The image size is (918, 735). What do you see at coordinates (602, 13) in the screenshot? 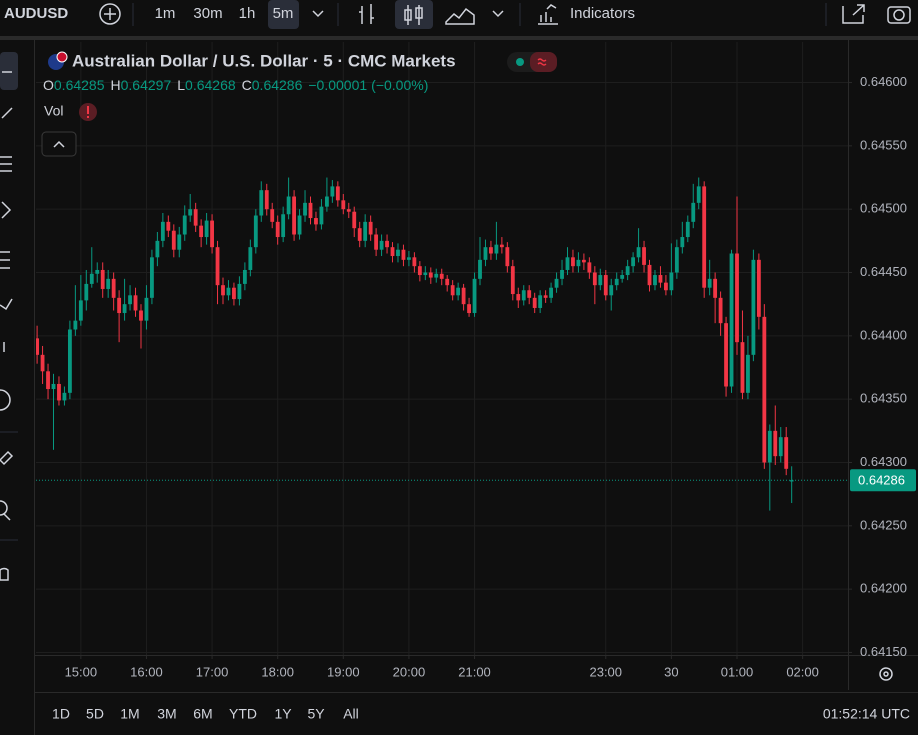
I see `indicators: Indicators` at bounding box center [602, 13].